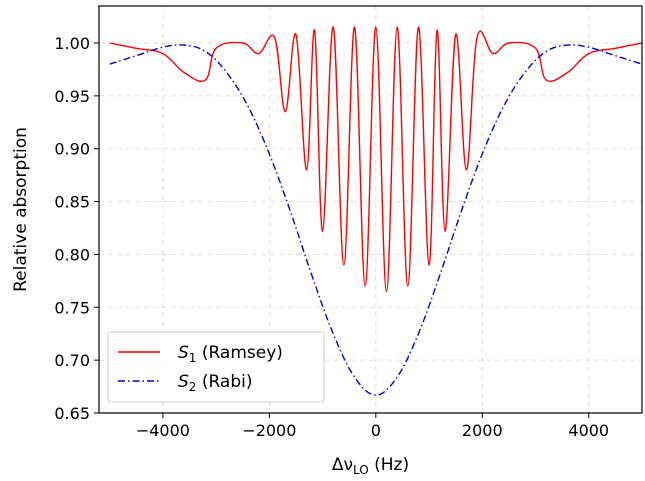 The width and height of the screenshot is (645, 481). Describe the element at coordinates (72, 413) in the screenshot. I see `y-tick-label: 0.65` at that location.